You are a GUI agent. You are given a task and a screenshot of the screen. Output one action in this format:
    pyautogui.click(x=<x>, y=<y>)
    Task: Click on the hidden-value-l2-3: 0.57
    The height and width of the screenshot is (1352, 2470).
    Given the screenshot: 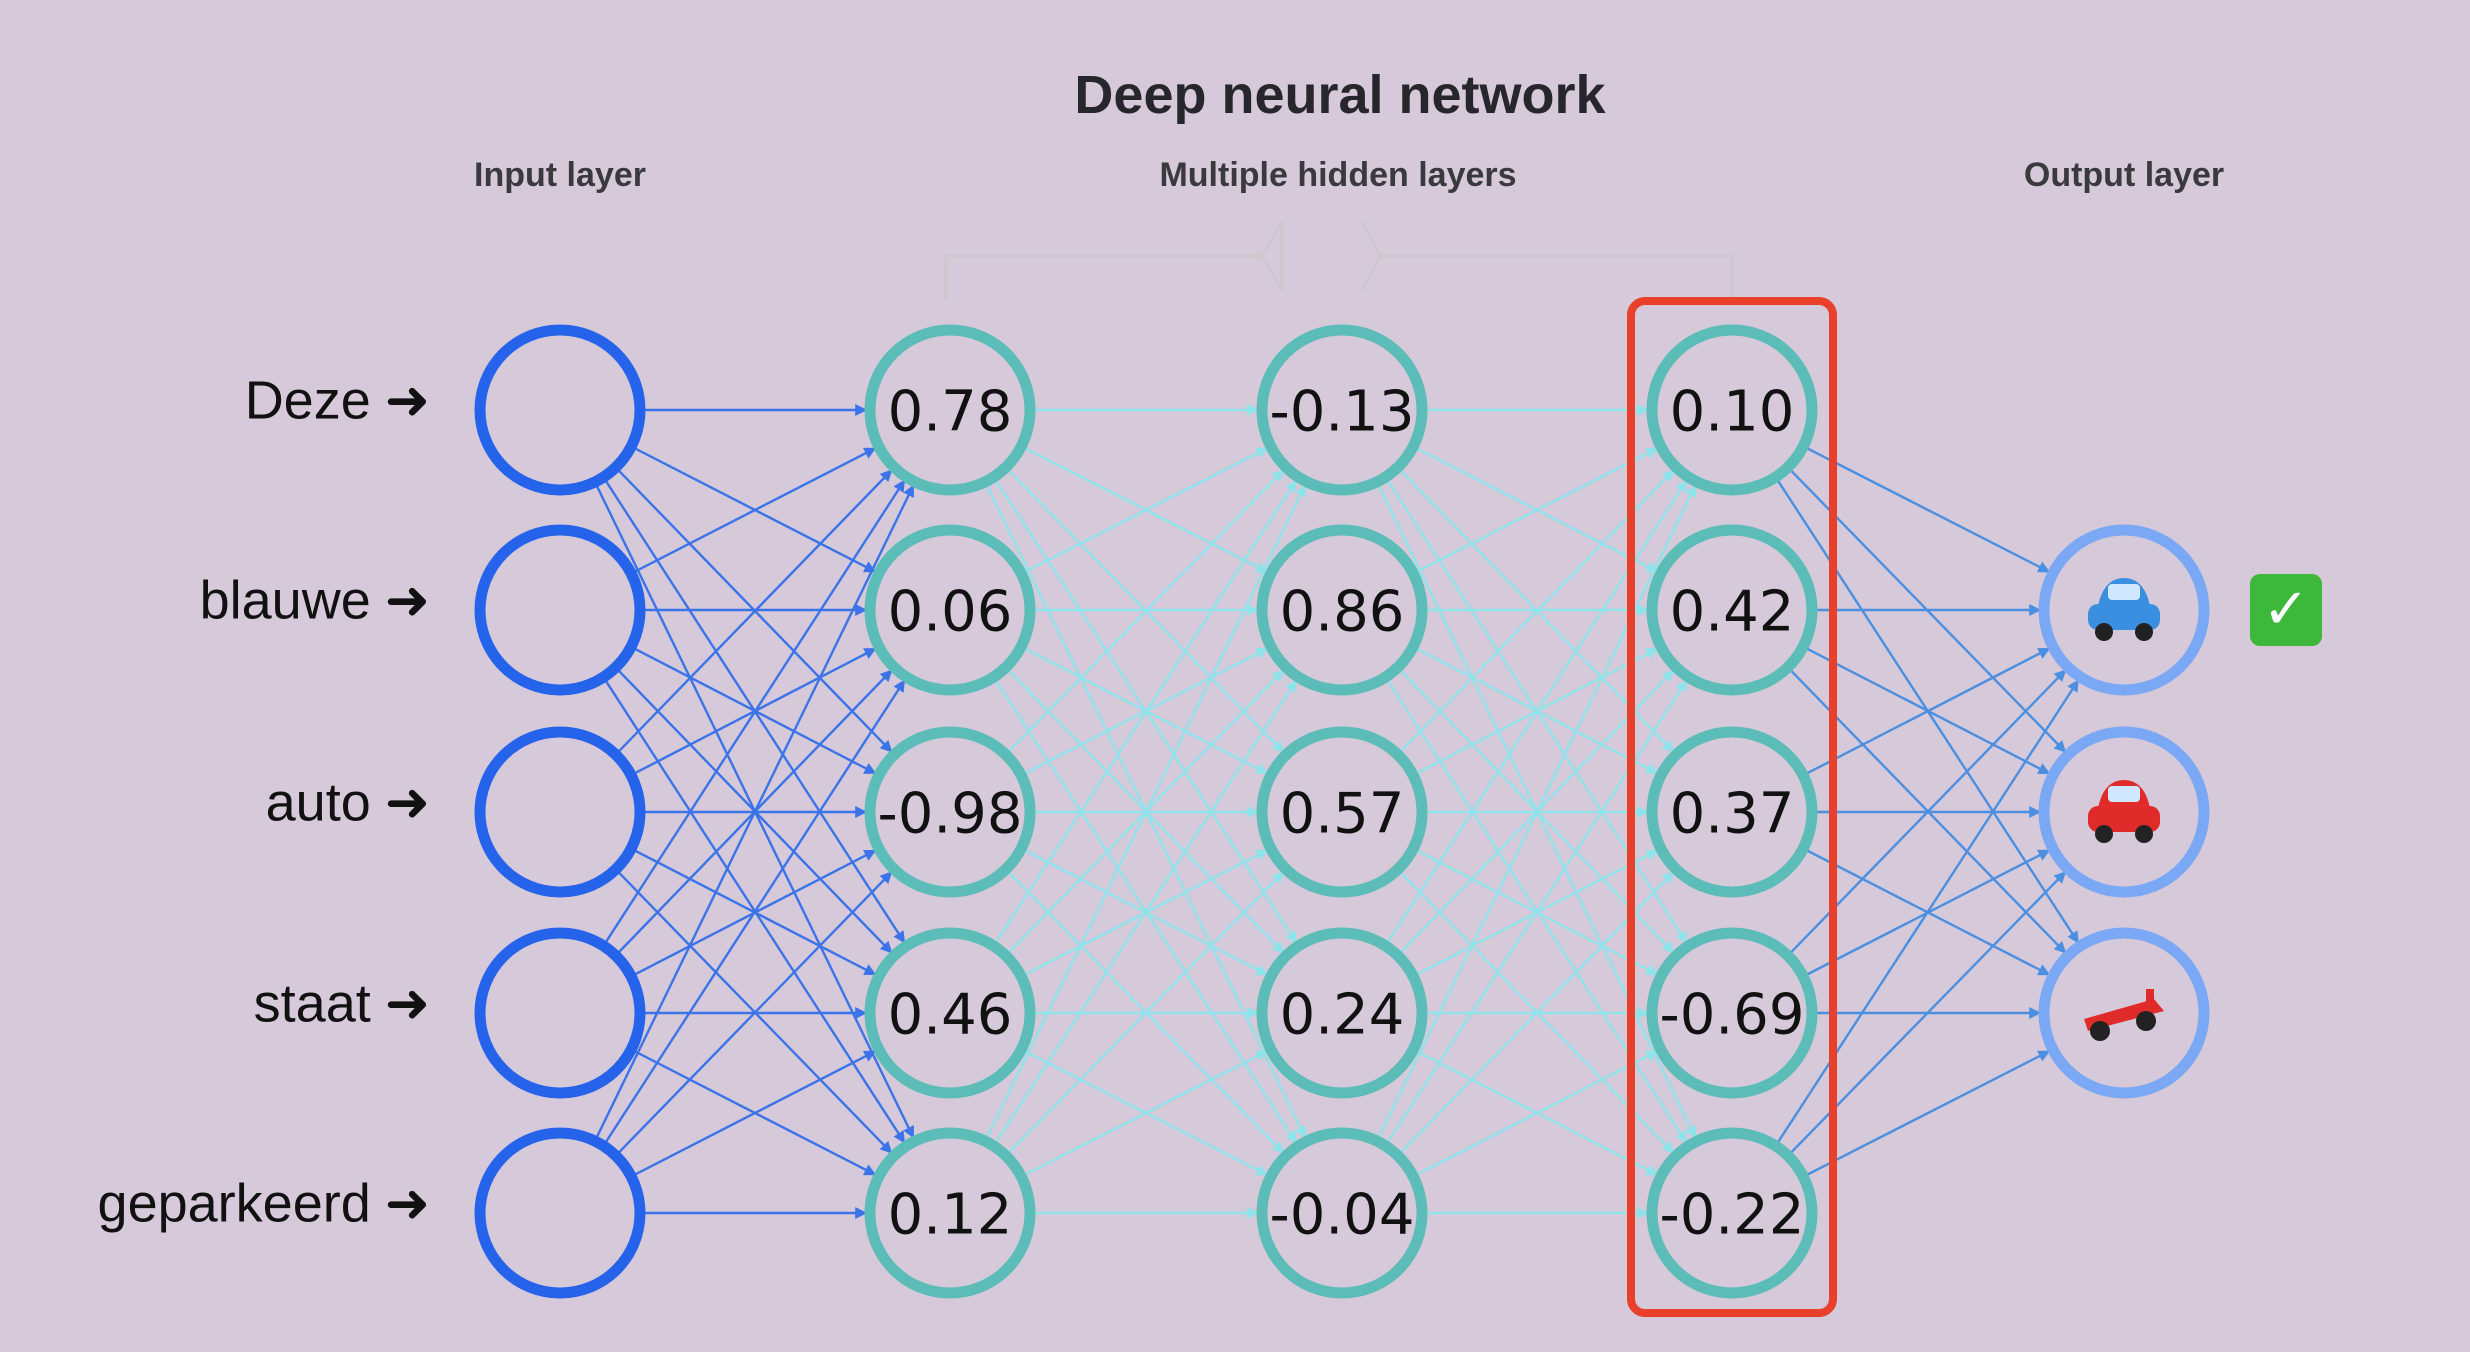 What is the action you would take?
    pyautogui.click(x=1342, y=814)
    